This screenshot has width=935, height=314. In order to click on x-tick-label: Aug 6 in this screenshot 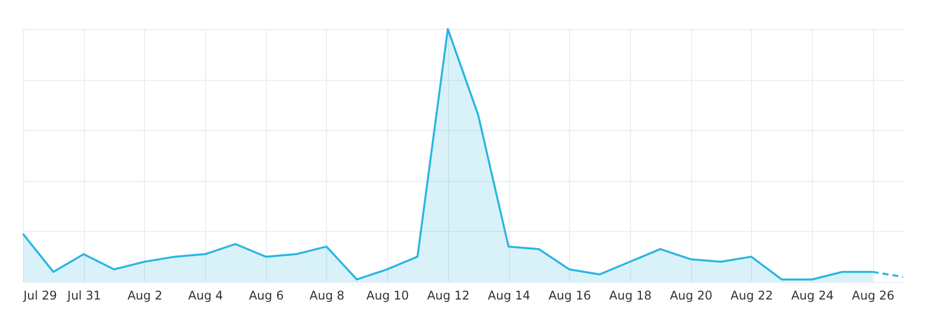, I will do `click(266, 295)`.